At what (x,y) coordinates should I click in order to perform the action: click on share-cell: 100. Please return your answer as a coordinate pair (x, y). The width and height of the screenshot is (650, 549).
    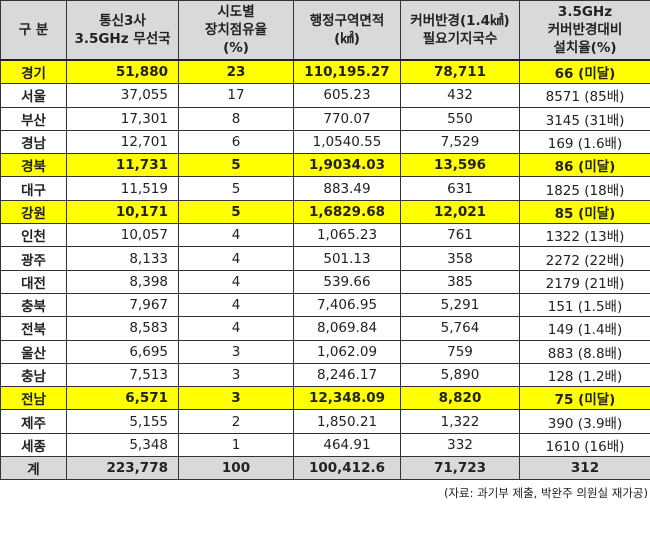
    Looking at the image, I should click on (236, 468).